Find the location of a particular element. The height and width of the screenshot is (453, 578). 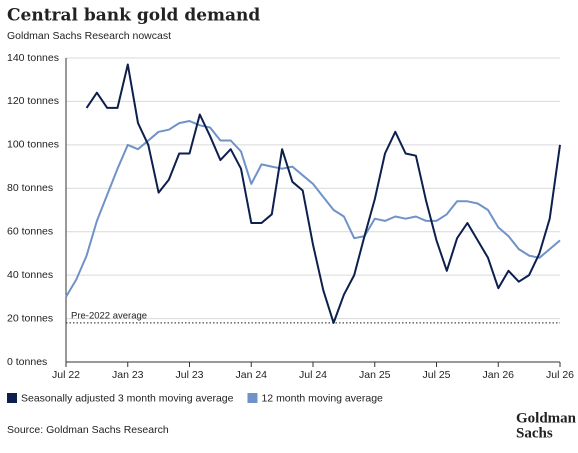

x-tick-label: Jan 24 is located at coordinates (251, 375).